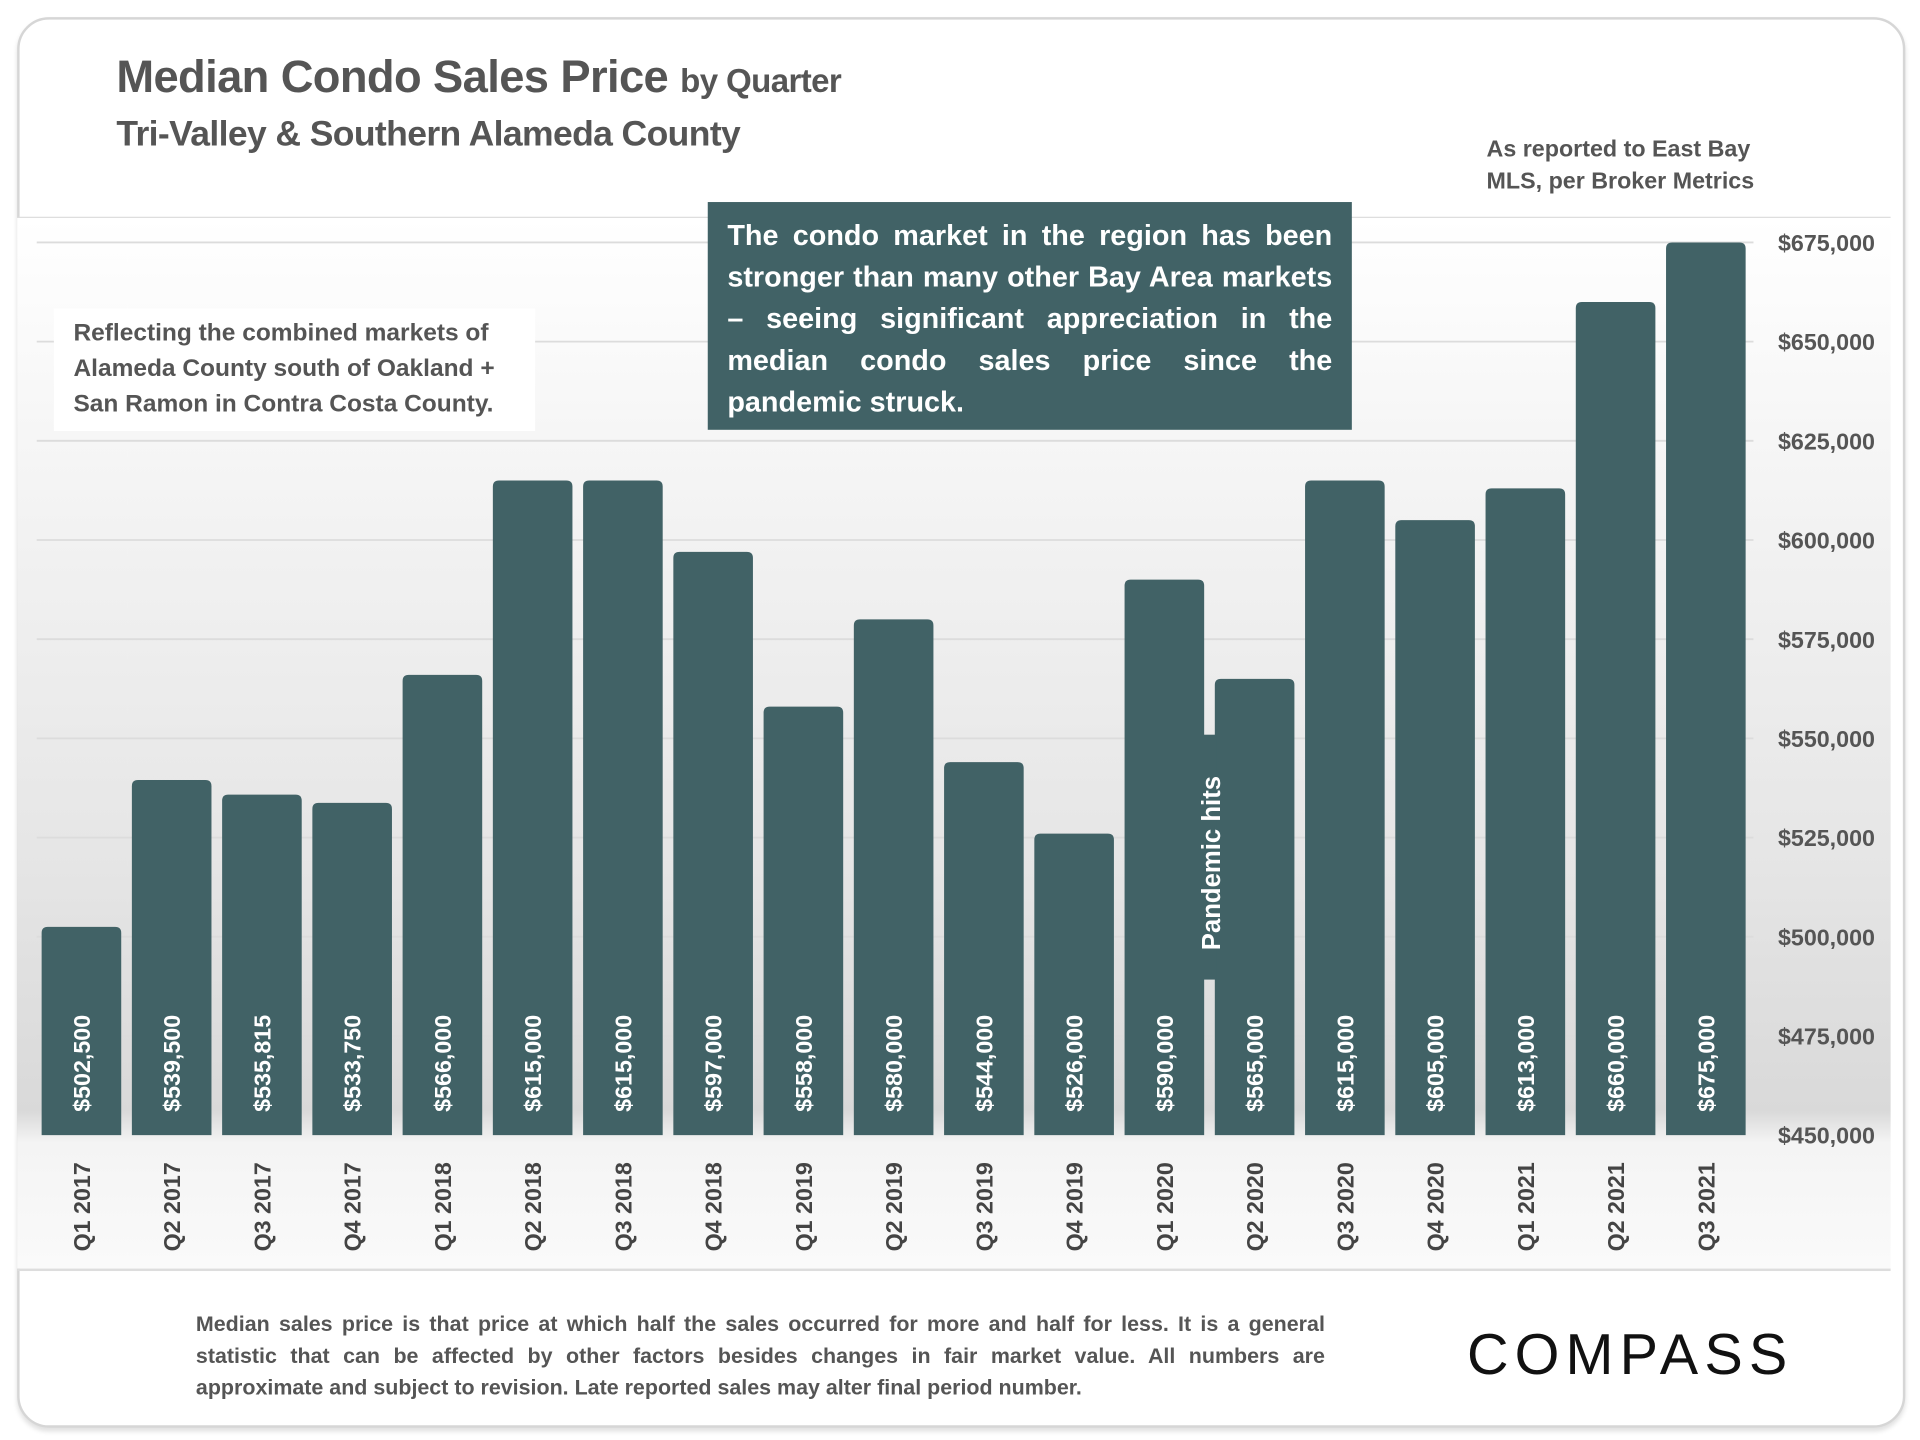 This screenshot has width=1920, height=1440. I want to click on x-tick-label: Q3 2020, so click(1345, 1206).